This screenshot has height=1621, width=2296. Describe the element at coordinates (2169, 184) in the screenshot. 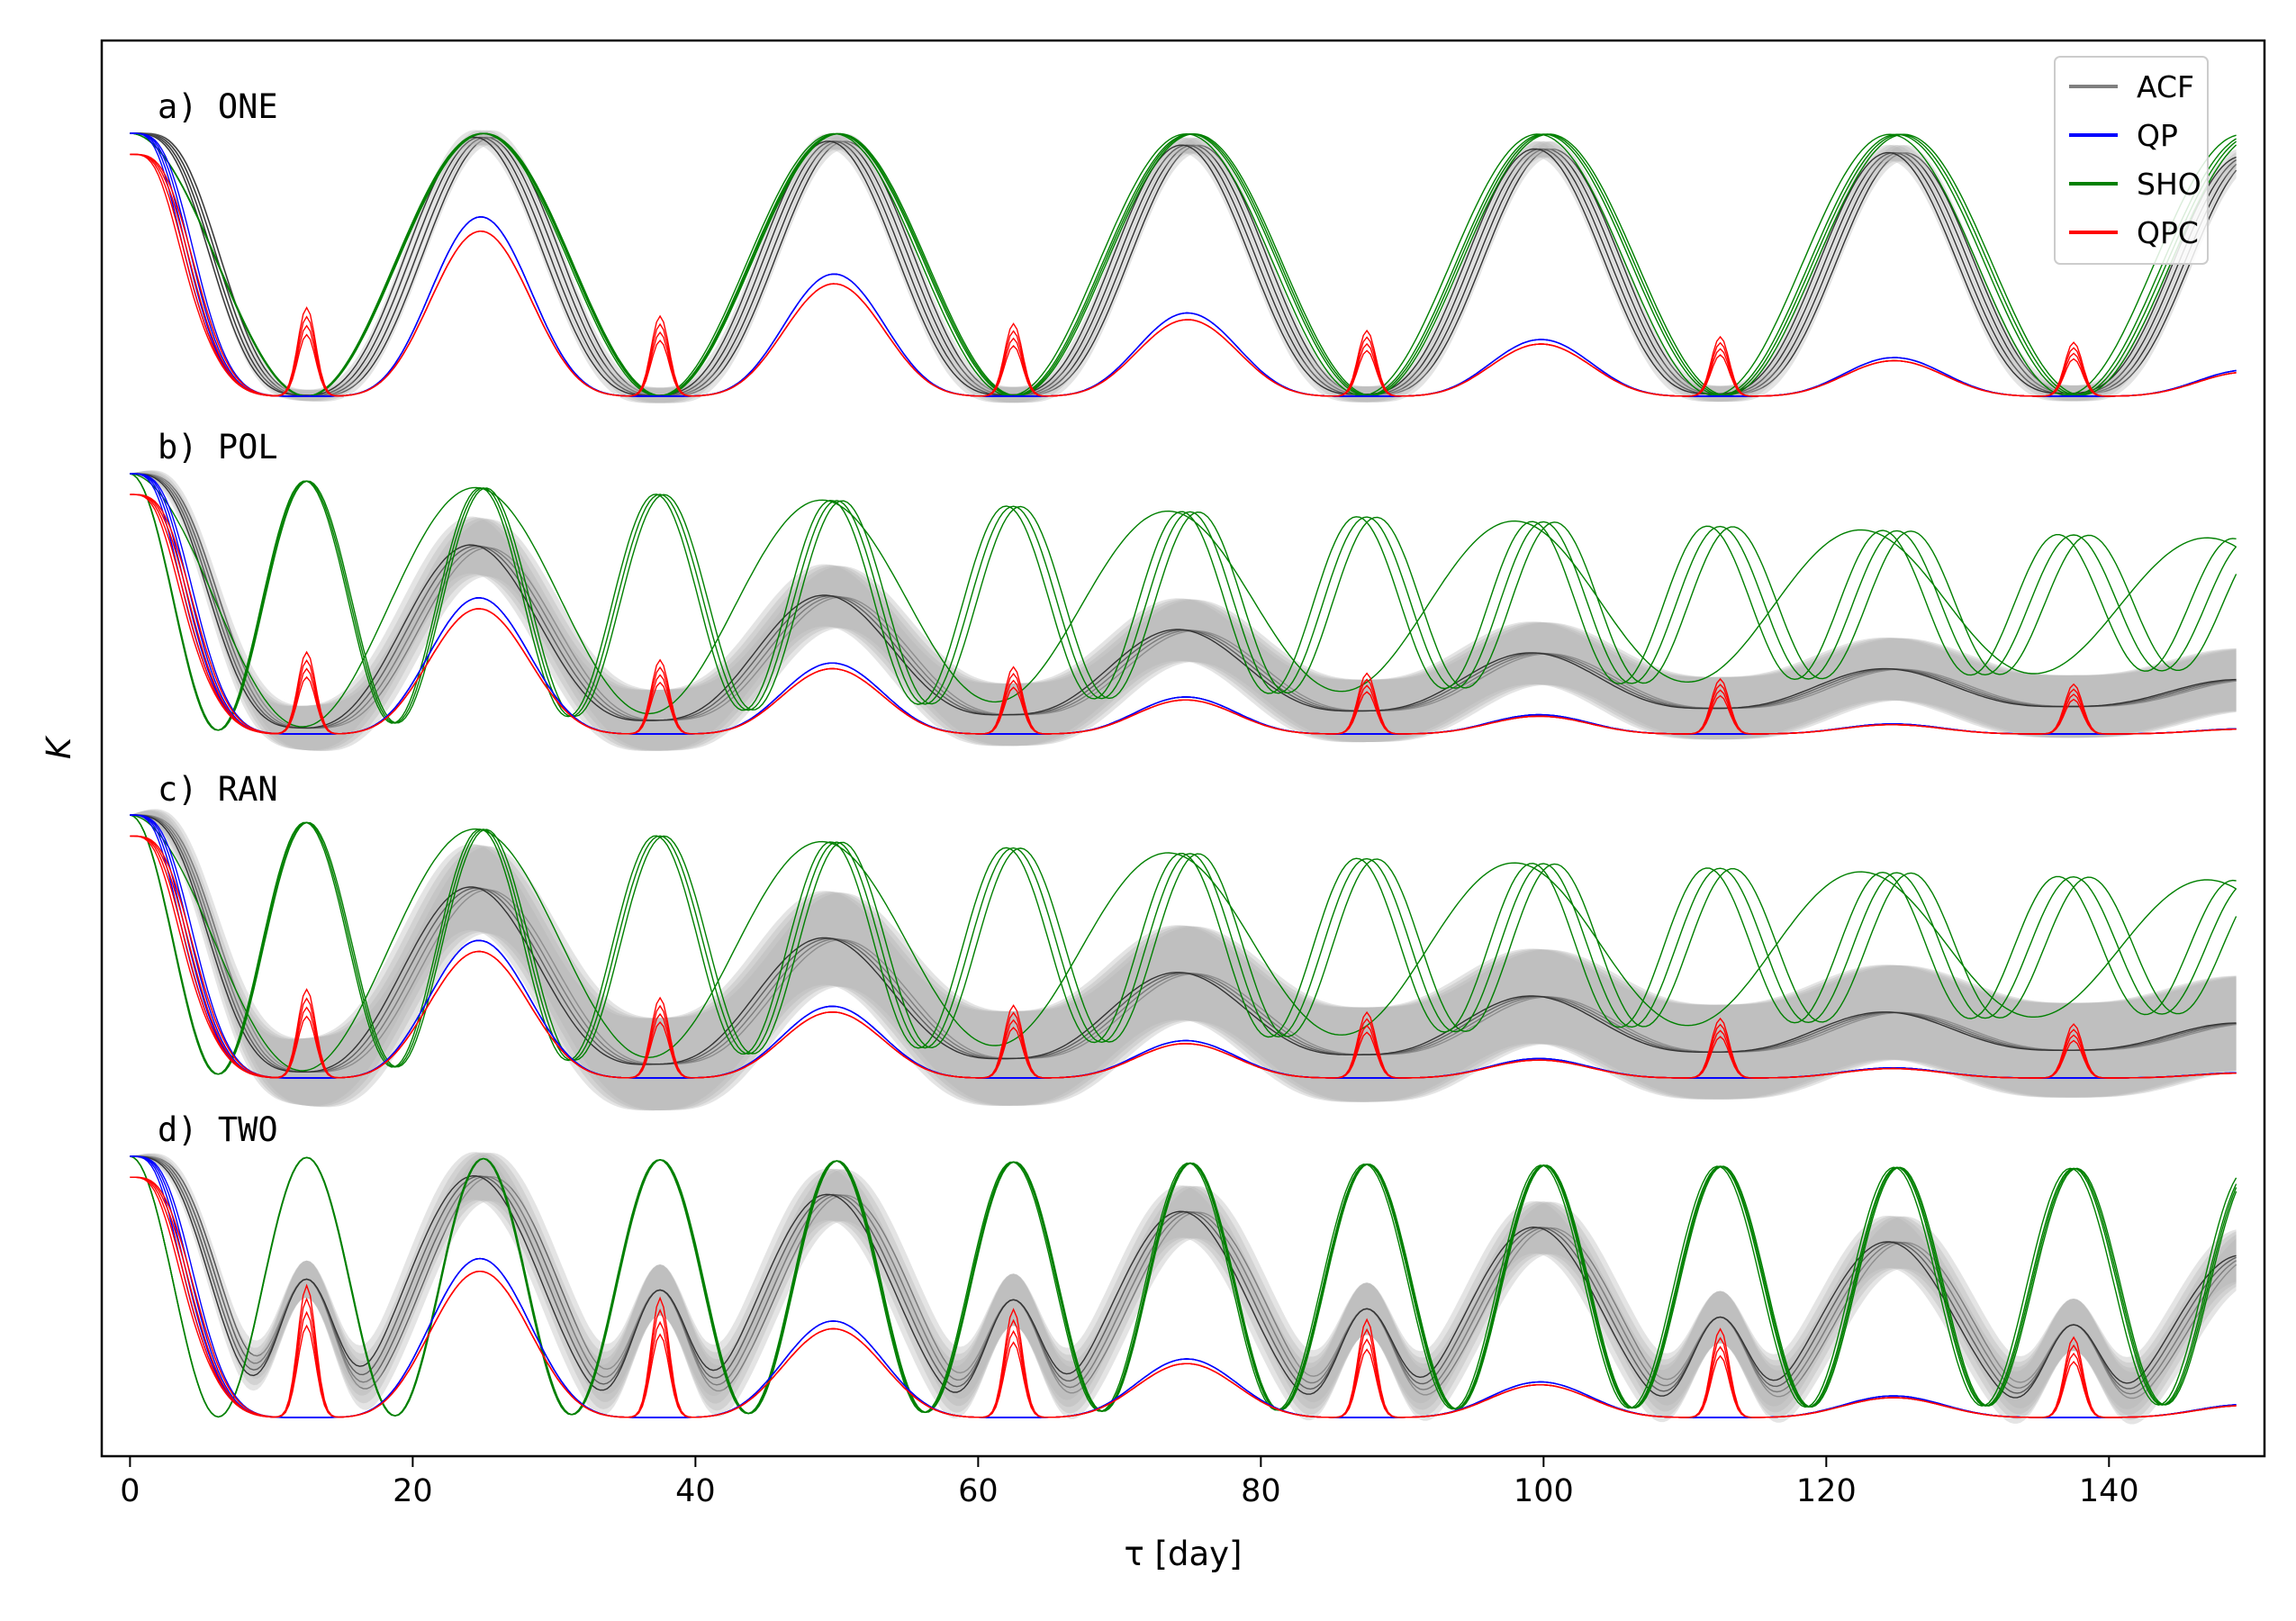

I see `legend-label: SHO` at that location.